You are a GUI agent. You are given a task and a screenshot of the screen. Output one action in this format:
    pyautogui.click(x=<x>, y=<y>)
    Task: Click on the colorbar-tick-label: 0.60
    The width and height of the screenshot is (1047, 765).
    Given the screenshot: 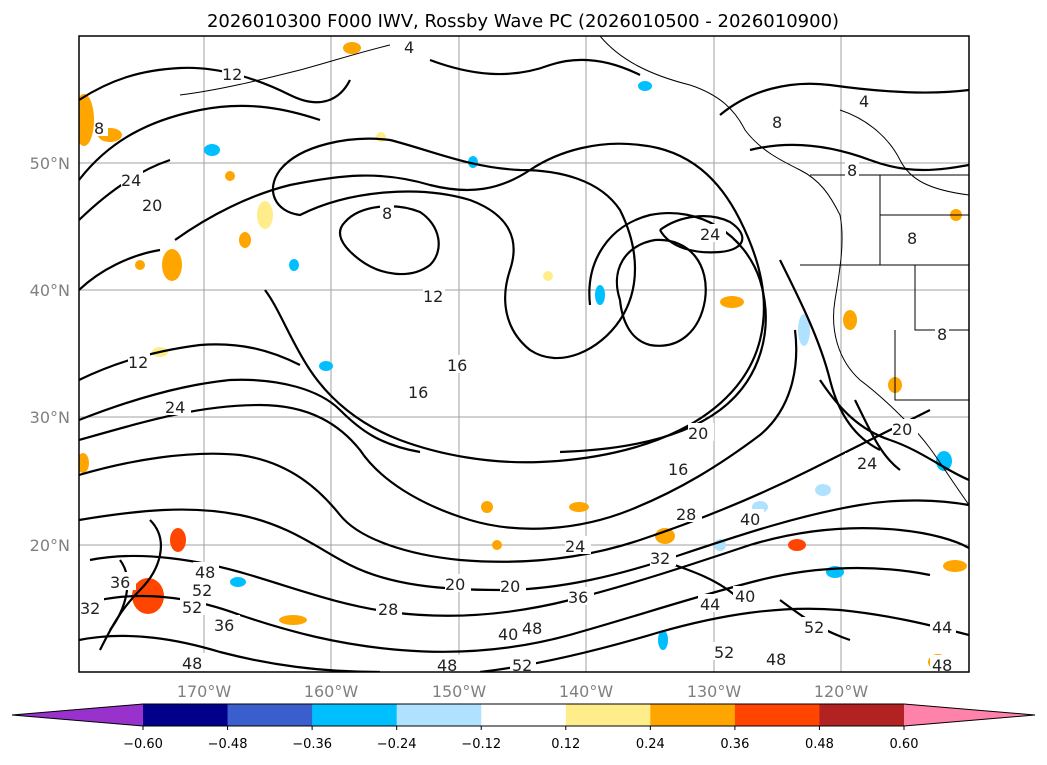 What is the action you would take?
    pyautogui.click(x=904, y=744)
    